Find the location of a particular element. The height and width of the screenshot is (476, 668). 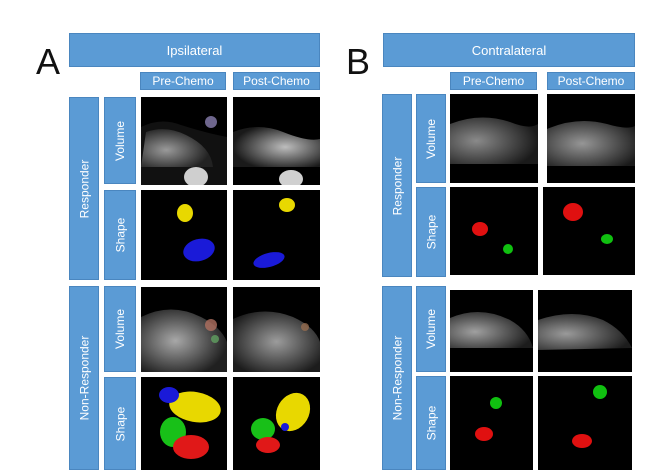

panel-b-row-shape-2: Shape is located at coordinates (431, 423).